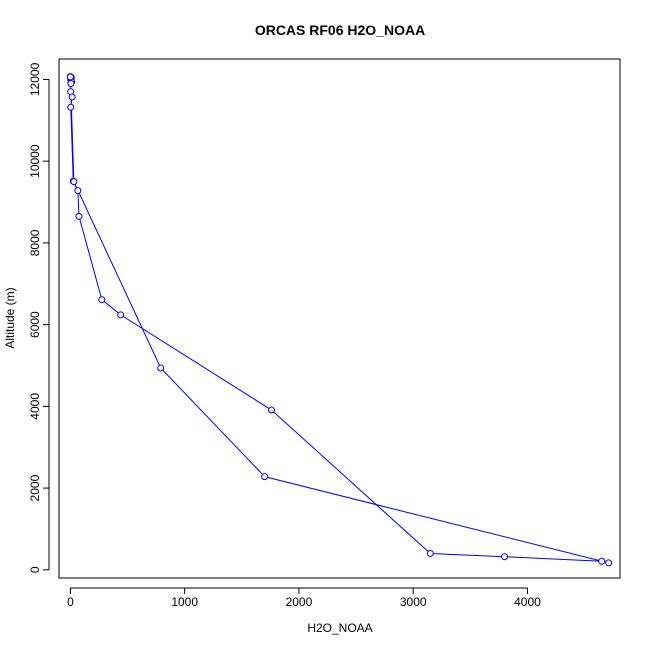 Image resolution: width=650 pixels, height=650 pixels. What do you see at coordinates (339, 628) in the screenshot?
I see `x-axis-label: H2O_NOAA` at bounding box center [339, 628].